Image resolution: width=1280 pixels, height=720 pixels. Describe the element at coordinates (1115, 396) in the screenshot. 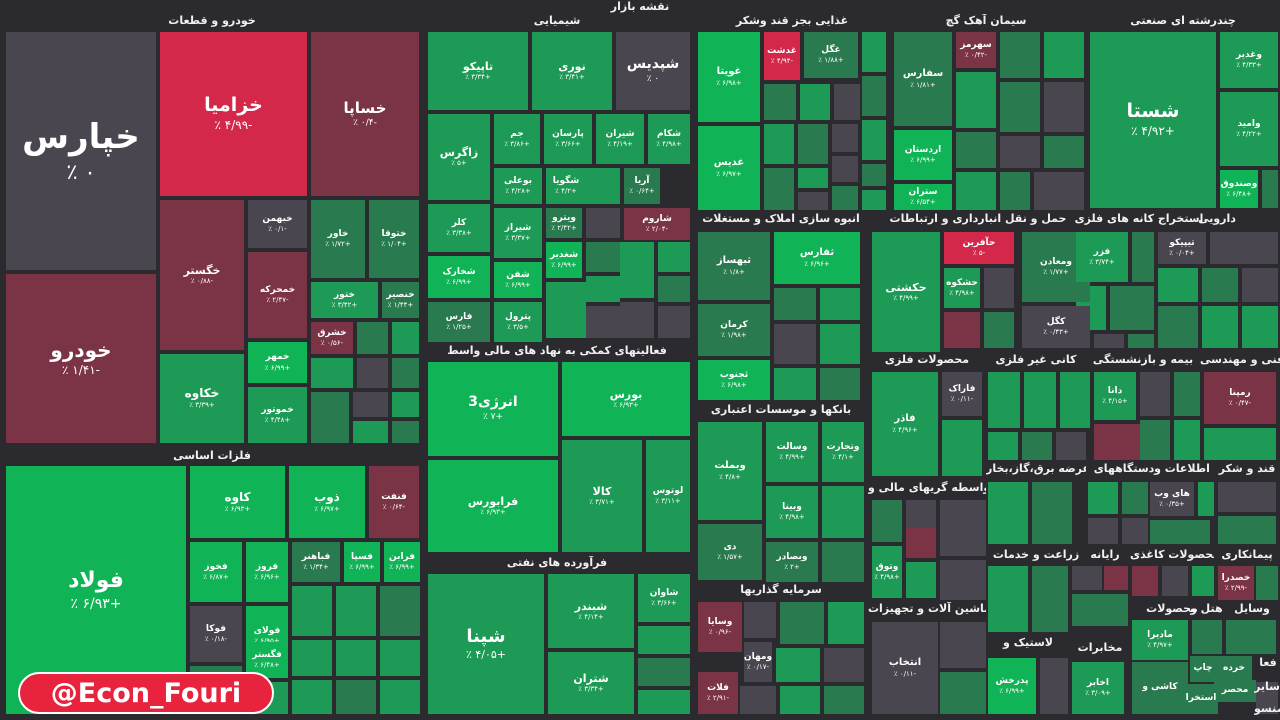

I see `treemap-tile: دانا ٪ ۴/۱۵+` at that location.